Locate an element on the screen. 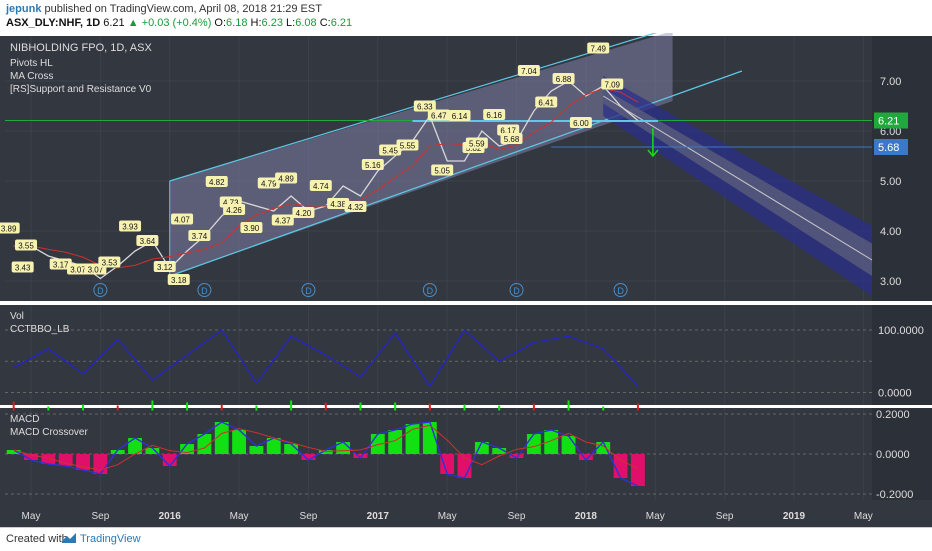 The height and width of the screenshot is (551, 932). pivot-label-text: 3.53 is located at coordinates (110, 263).